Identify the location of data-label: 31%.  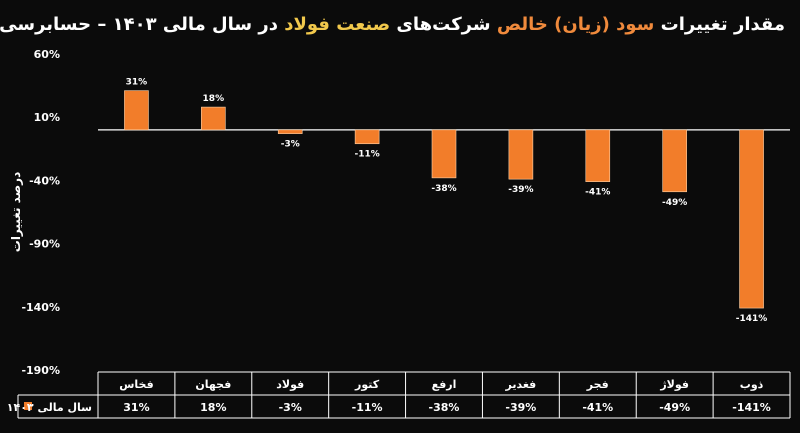
(137, 83).